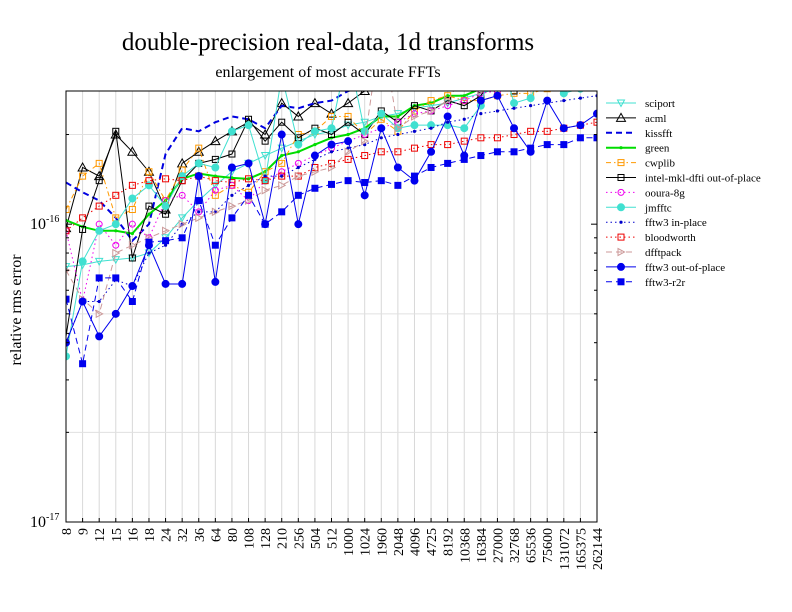 This screenshot has height=612, width=792. I want to click on chart-subtitle: enlargement of most accurate FFTs, so click(327, 72).